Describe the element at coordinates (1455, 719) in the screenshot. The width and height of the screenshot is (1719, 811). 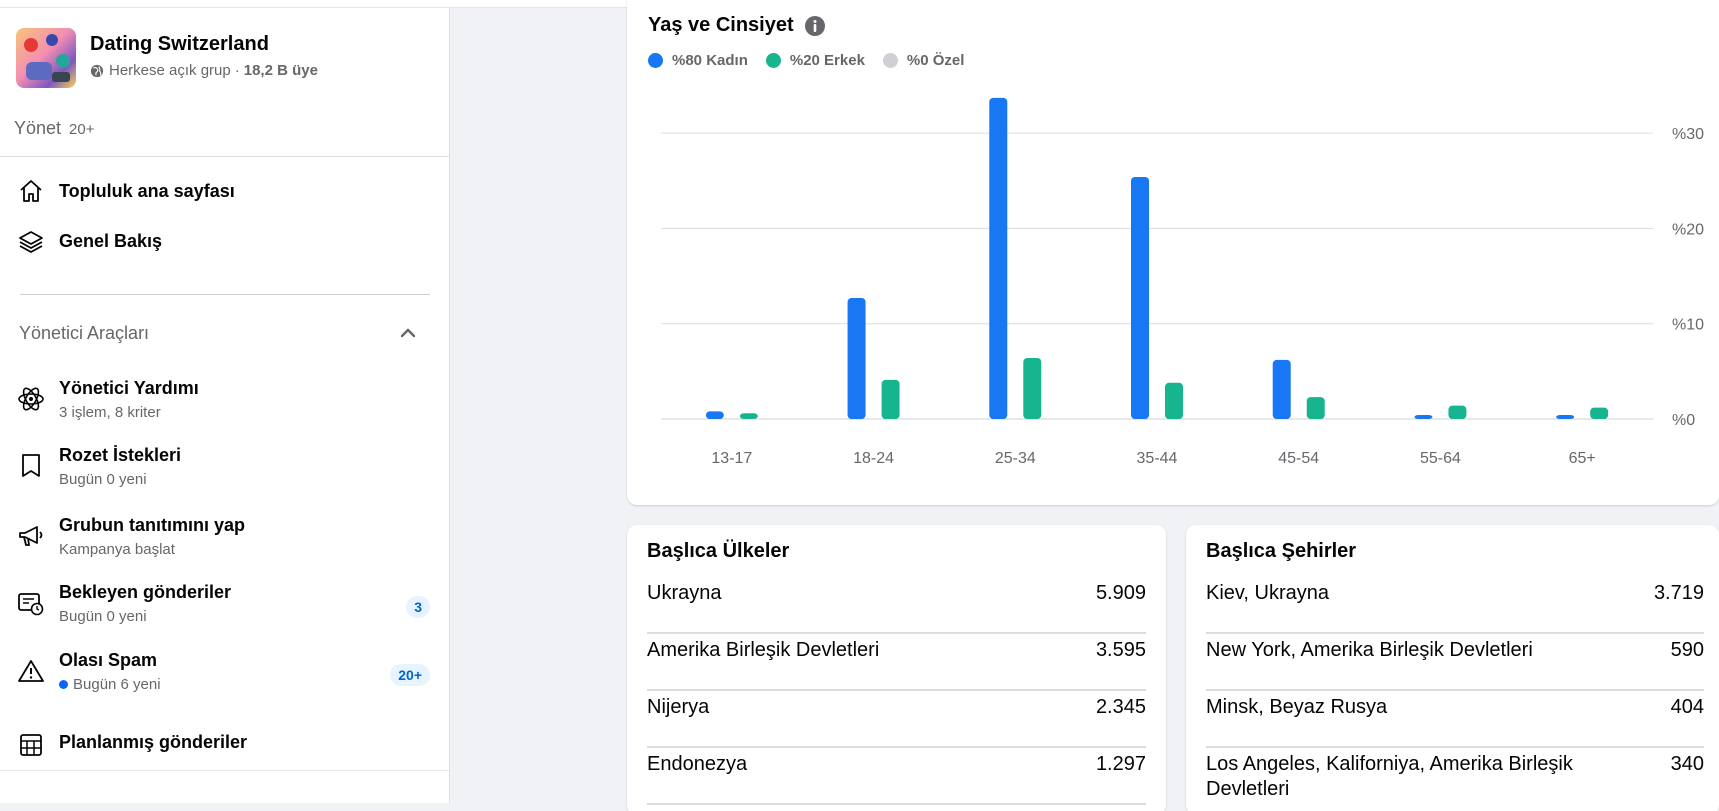
I see `list-item: Minsk, Beyaz Rusya 404` at that location.